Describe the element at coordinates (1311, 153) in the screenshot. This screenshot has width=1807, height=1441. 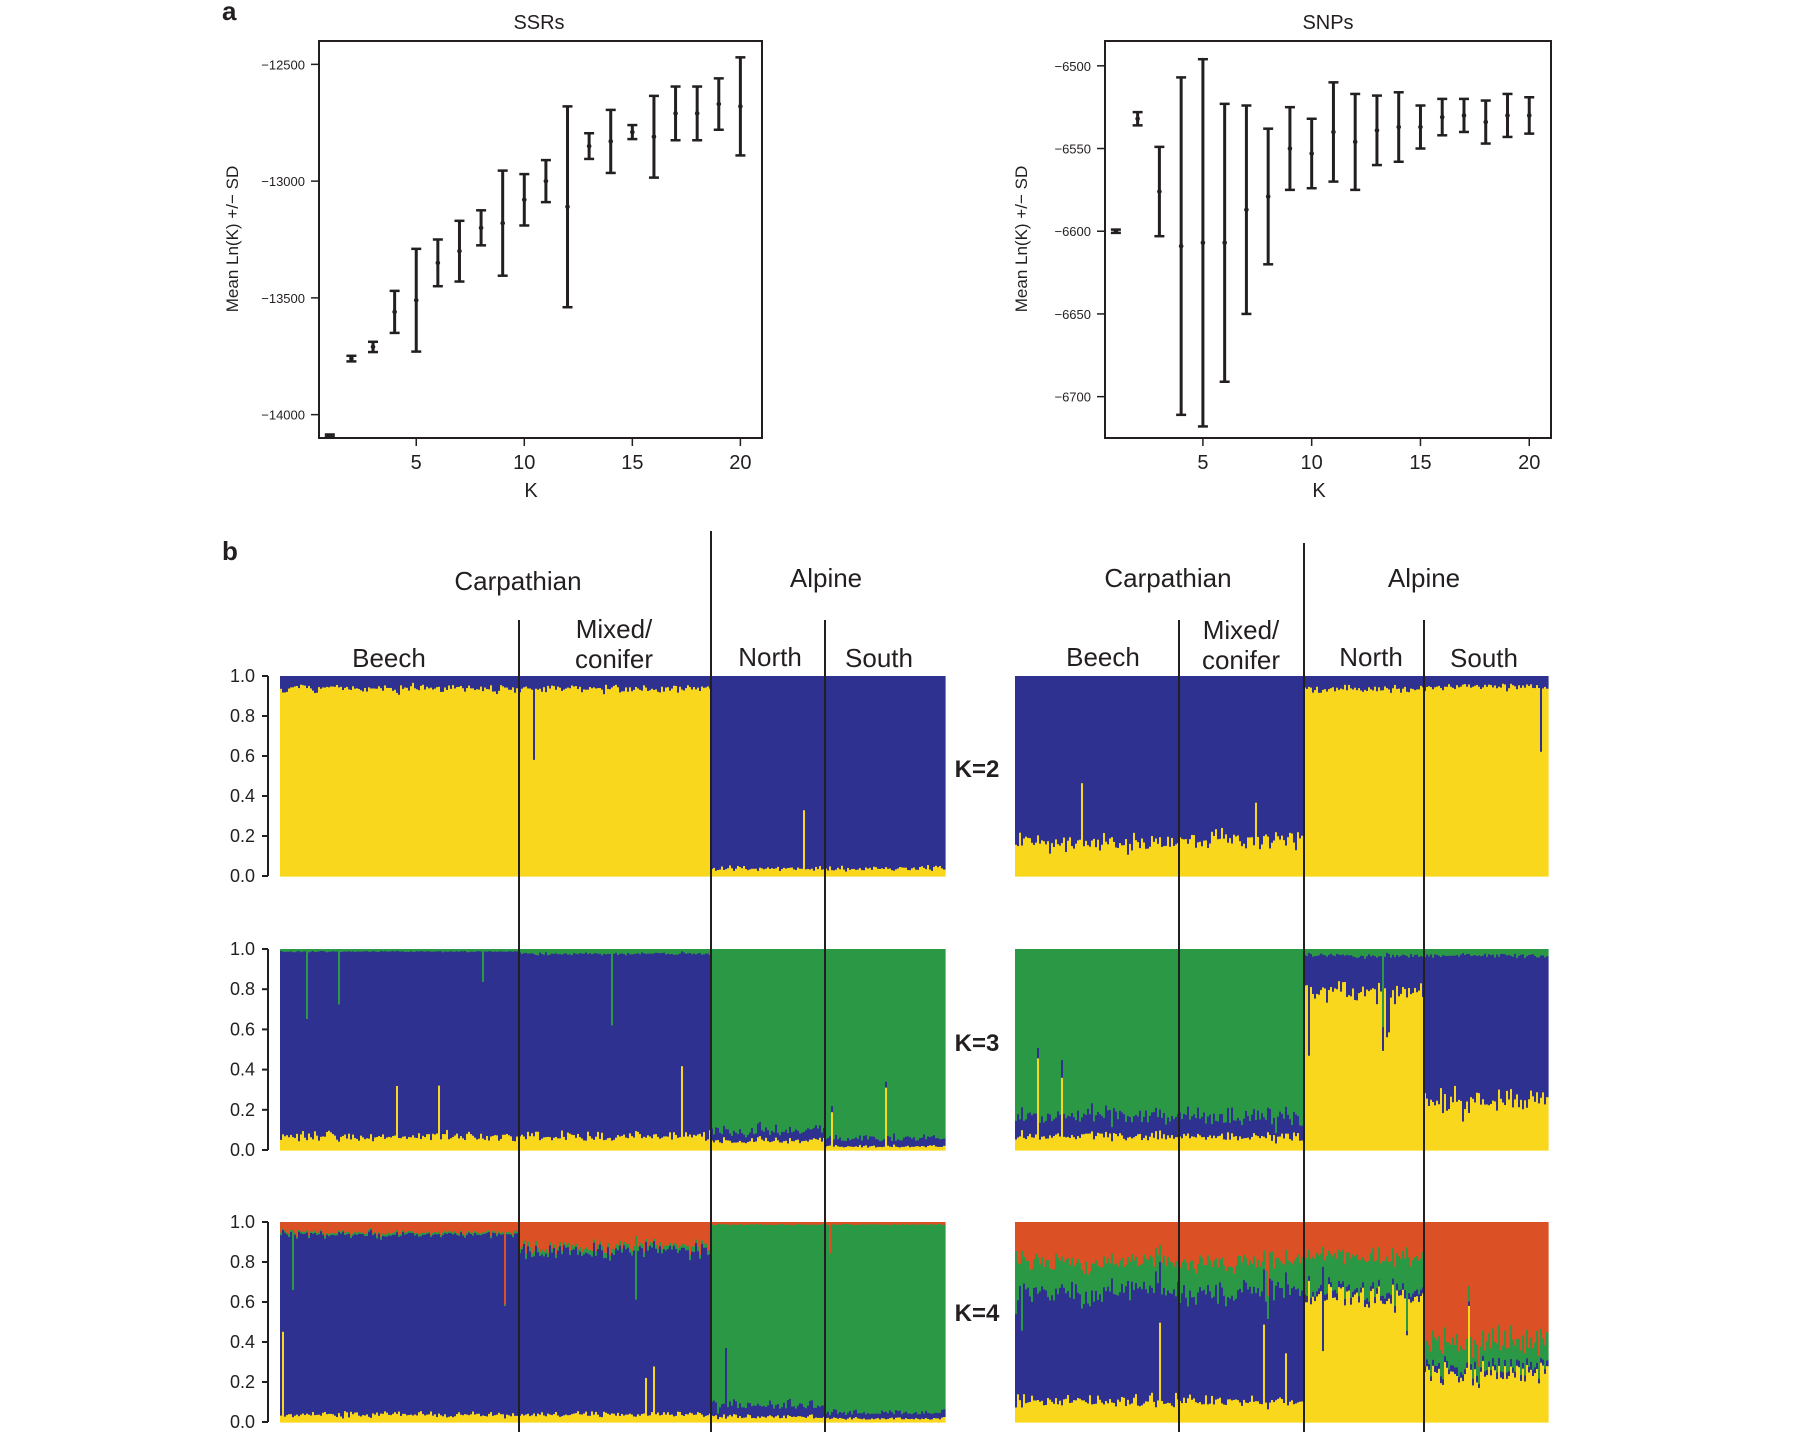
I see `snp-point-k10` at that location.